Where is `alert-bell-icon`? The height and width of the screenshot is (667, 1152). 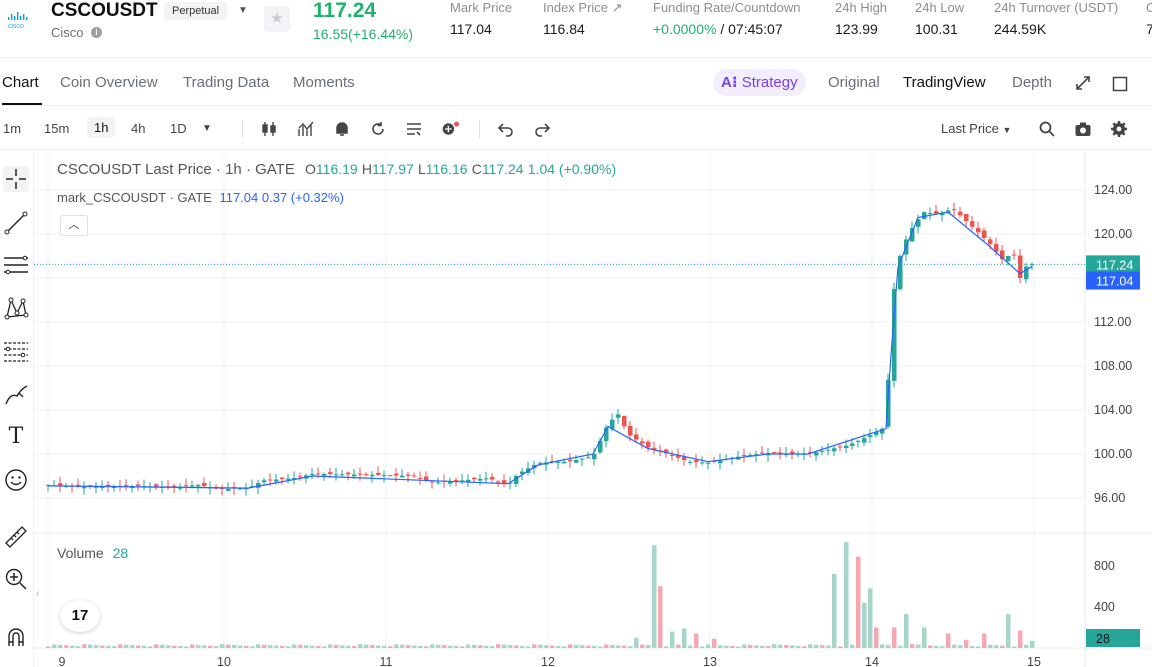
alert-bell-icon is located at coordinates (342, 129).